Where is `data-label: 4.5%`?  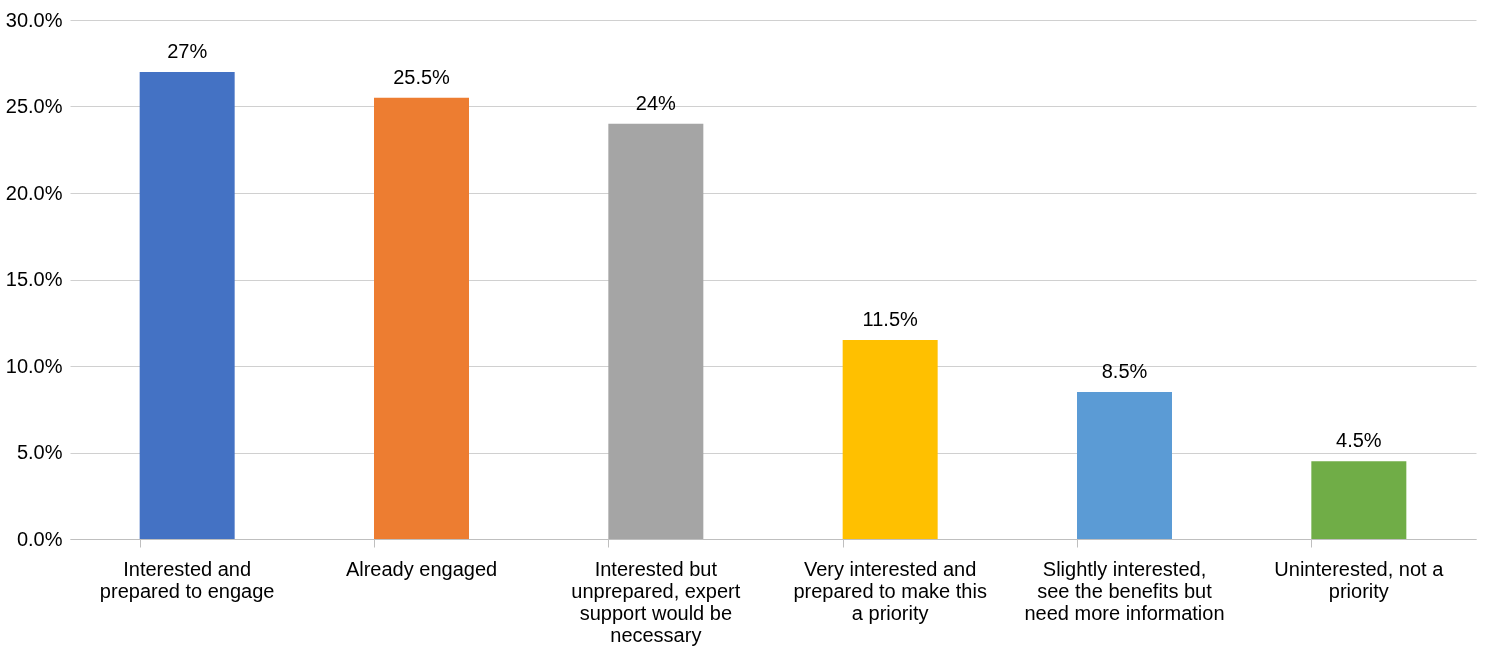 data-label: 4.5% is located at coordinates (1359, 440).